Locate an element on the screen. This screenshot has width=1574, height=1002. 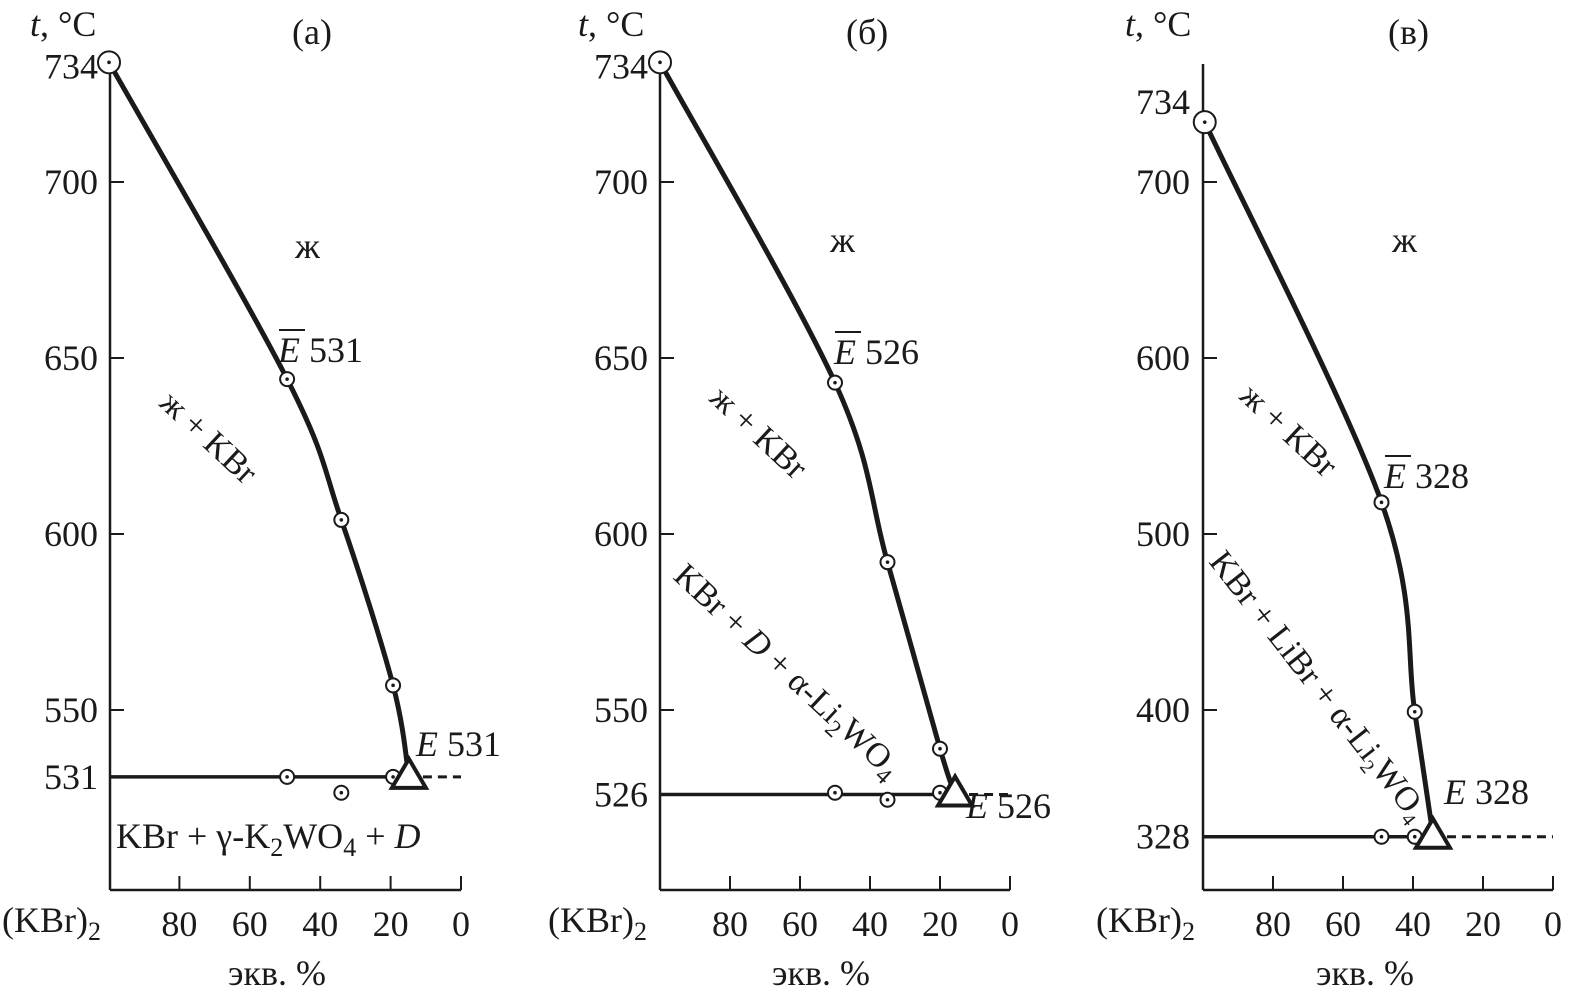
region-solid-label: KBr + LiBr + α-Li2WO4 is located at coordinates (1317, 687).